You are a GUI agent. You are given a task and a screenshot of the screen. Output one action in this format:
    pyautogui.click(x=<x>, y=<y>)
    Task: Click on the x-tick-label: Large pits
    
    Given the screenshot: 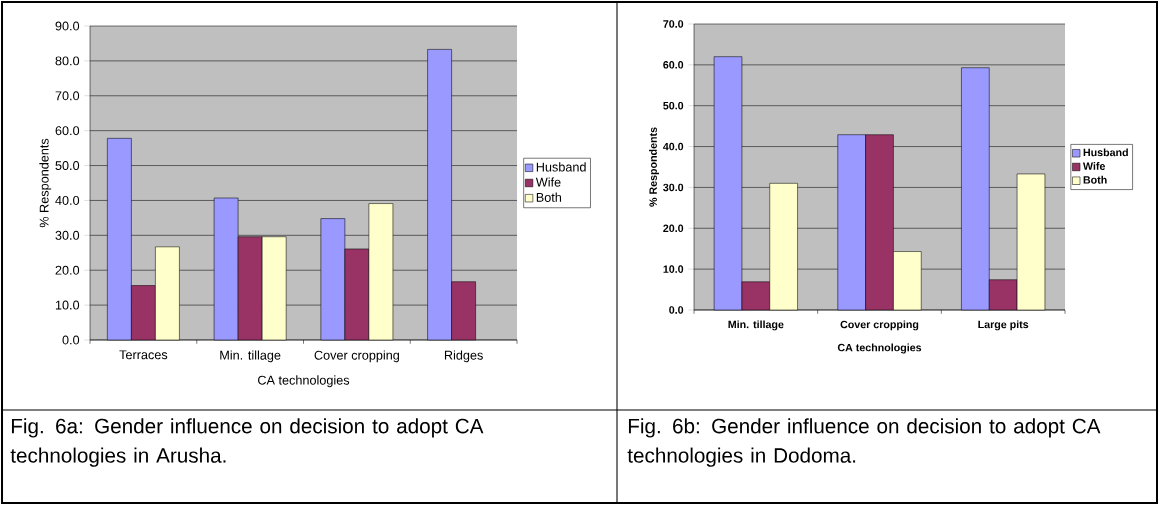 What is the action you would take?
    pyautogui.click(x=1003, y=325)
    